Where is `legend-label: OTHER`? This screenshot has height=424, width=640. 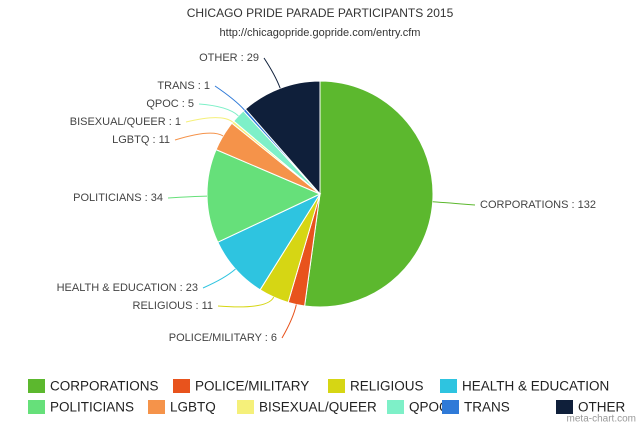 legend-label: OTHER is located at coordinates (602, 407).